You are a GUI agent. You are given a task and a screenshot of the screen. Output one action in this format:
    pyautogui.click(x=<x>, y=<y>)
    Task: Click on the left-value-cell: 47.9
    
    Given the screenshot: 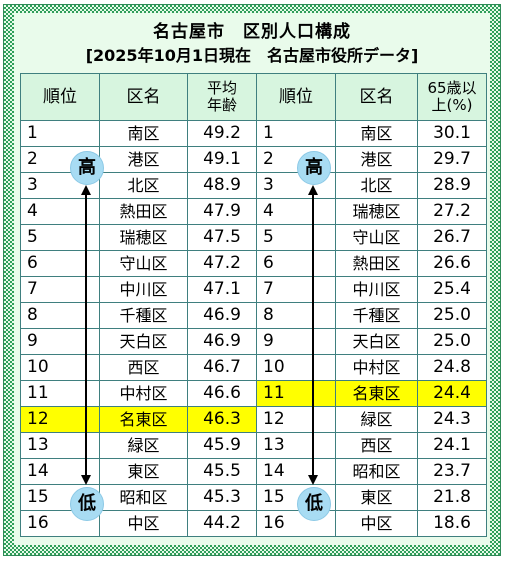 What is the action you would take?
    pyautogui.click(x=222, y=211)
    